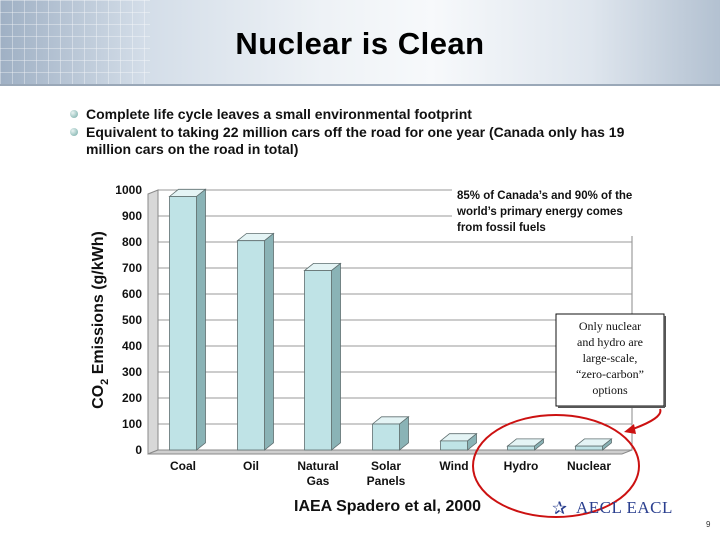 This screenshot has width=720, height=540. I want to click on y-tick-label: 300, so click(132, 372).